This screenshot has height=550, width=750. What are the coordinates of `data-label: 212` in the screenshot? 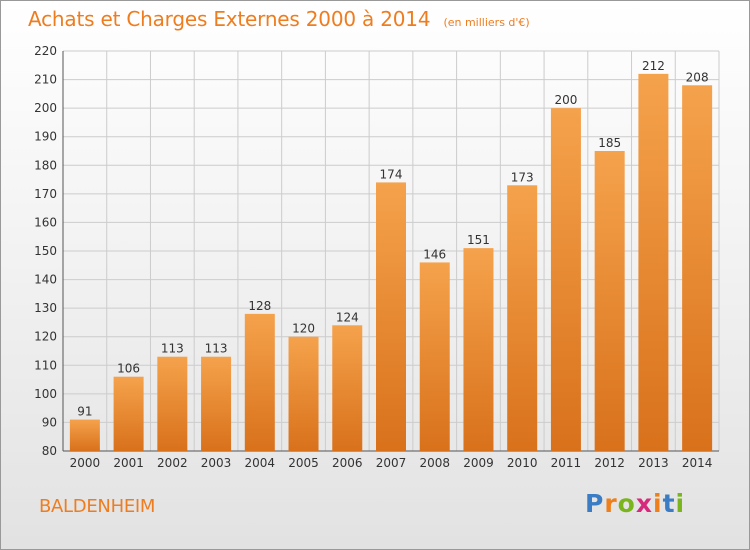 It's located at (653, 66).